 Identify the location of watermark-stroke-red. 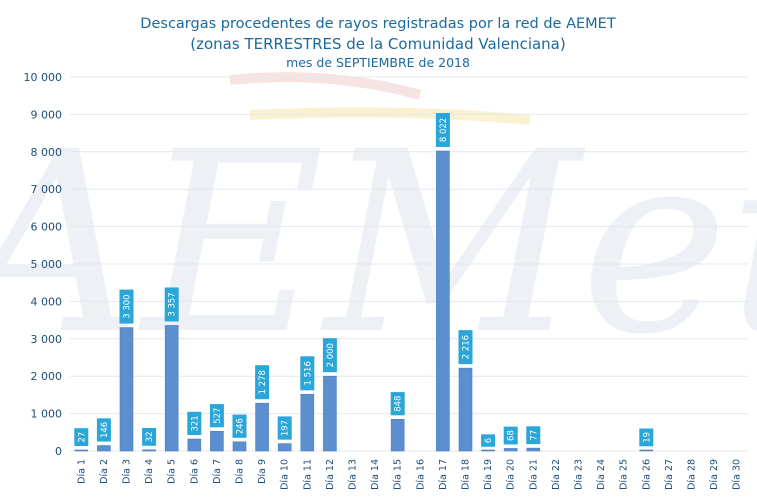
(325, 86).